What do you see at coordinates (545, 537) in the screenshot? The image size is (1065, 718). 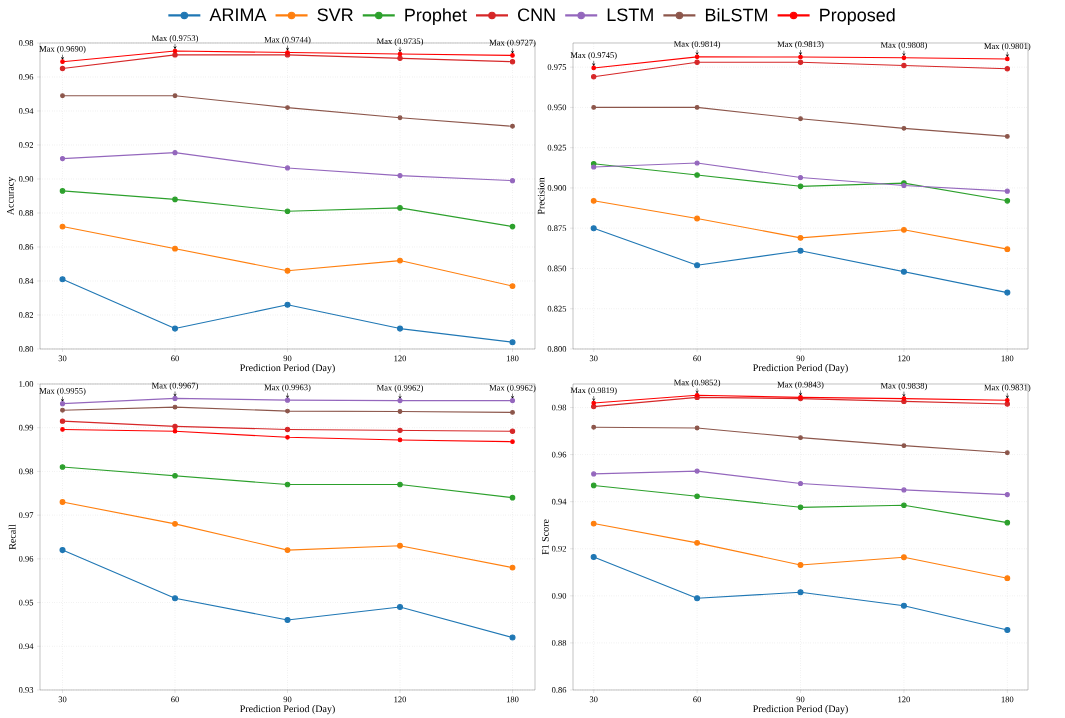 I see `y-axis-title: F1 Score` at bounding box center [545, 537].